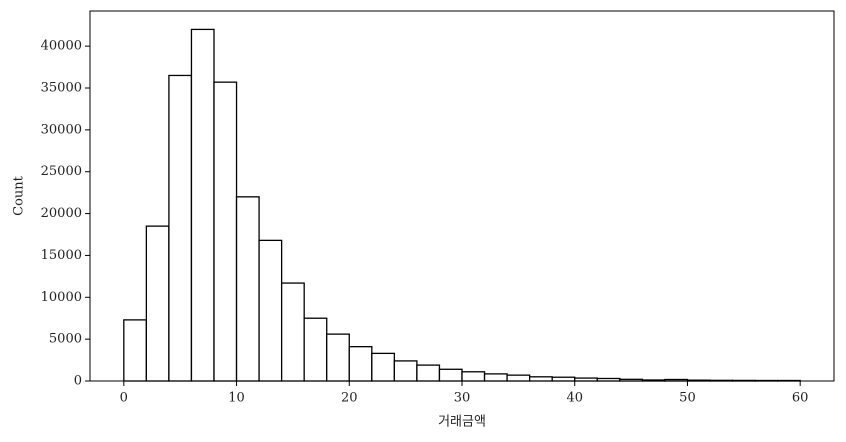 The image size is (846, 442). I want to click on y-tick-label: 0, so click(78, 381).